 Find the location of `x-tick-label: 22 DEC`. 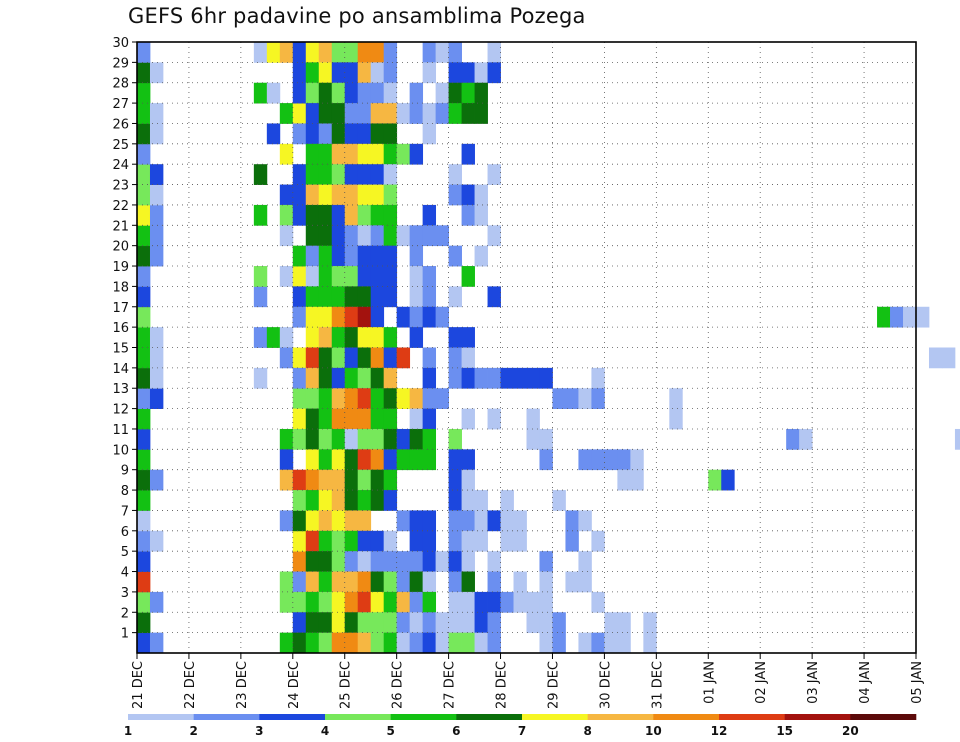

x-tick-label: 22 DEC is located at coordinates (190, 685).